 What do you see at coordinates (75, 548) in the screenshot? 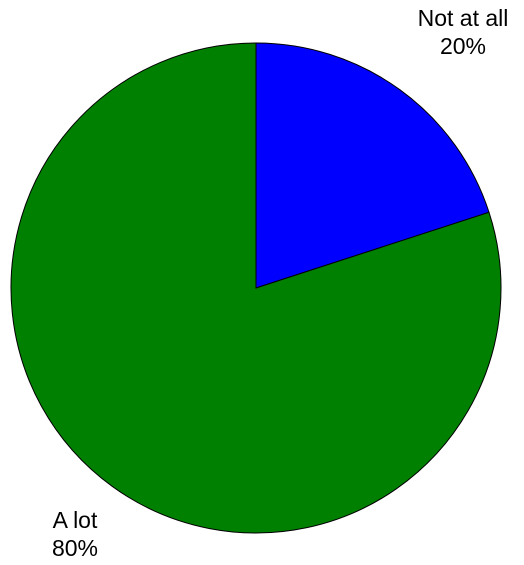
I see `slice-value-label: 80%` at bounding box center [75, 548].